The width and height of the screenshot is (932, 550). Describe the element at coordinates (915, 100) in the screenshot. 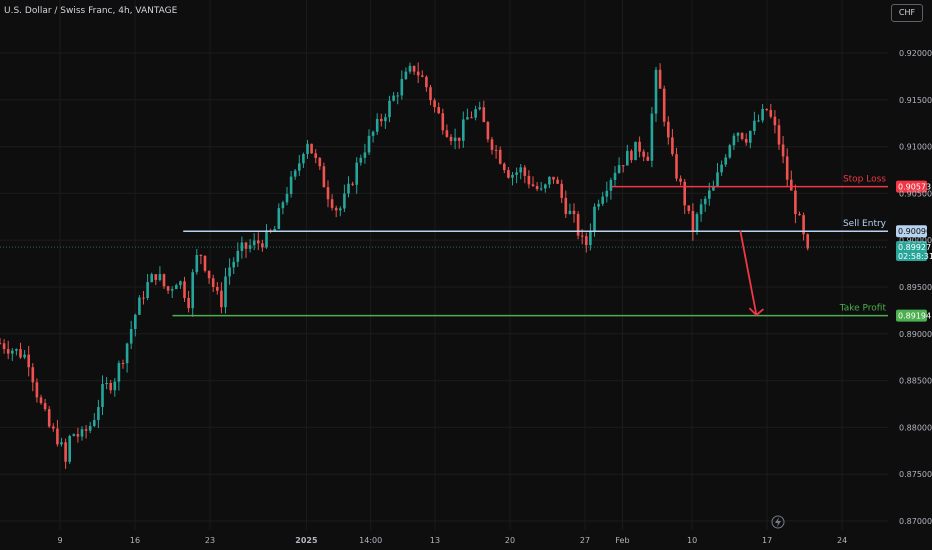

I see `y-tick-label: 0.91500` at that location.